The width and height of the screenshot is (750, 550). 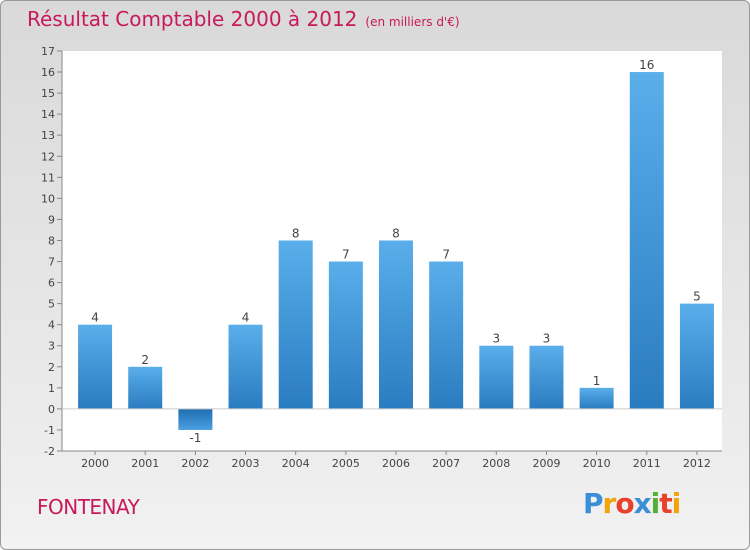 I want to click on bar-2008, so click(x=496, y=377).